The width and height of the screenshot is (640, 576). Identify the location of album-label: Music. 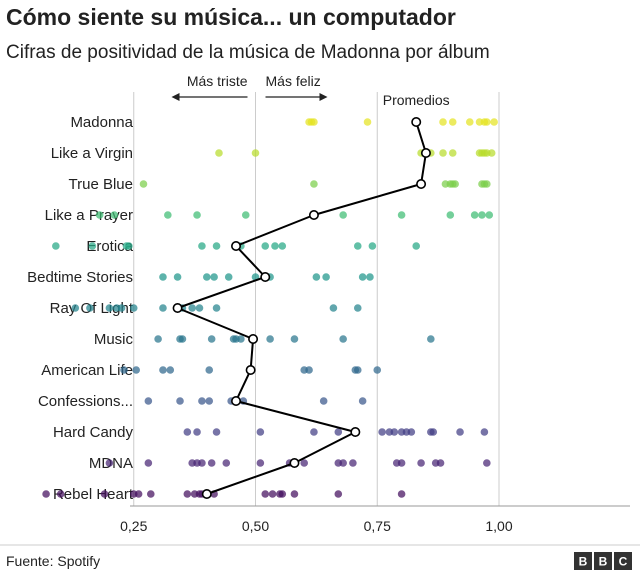
(114, 339).